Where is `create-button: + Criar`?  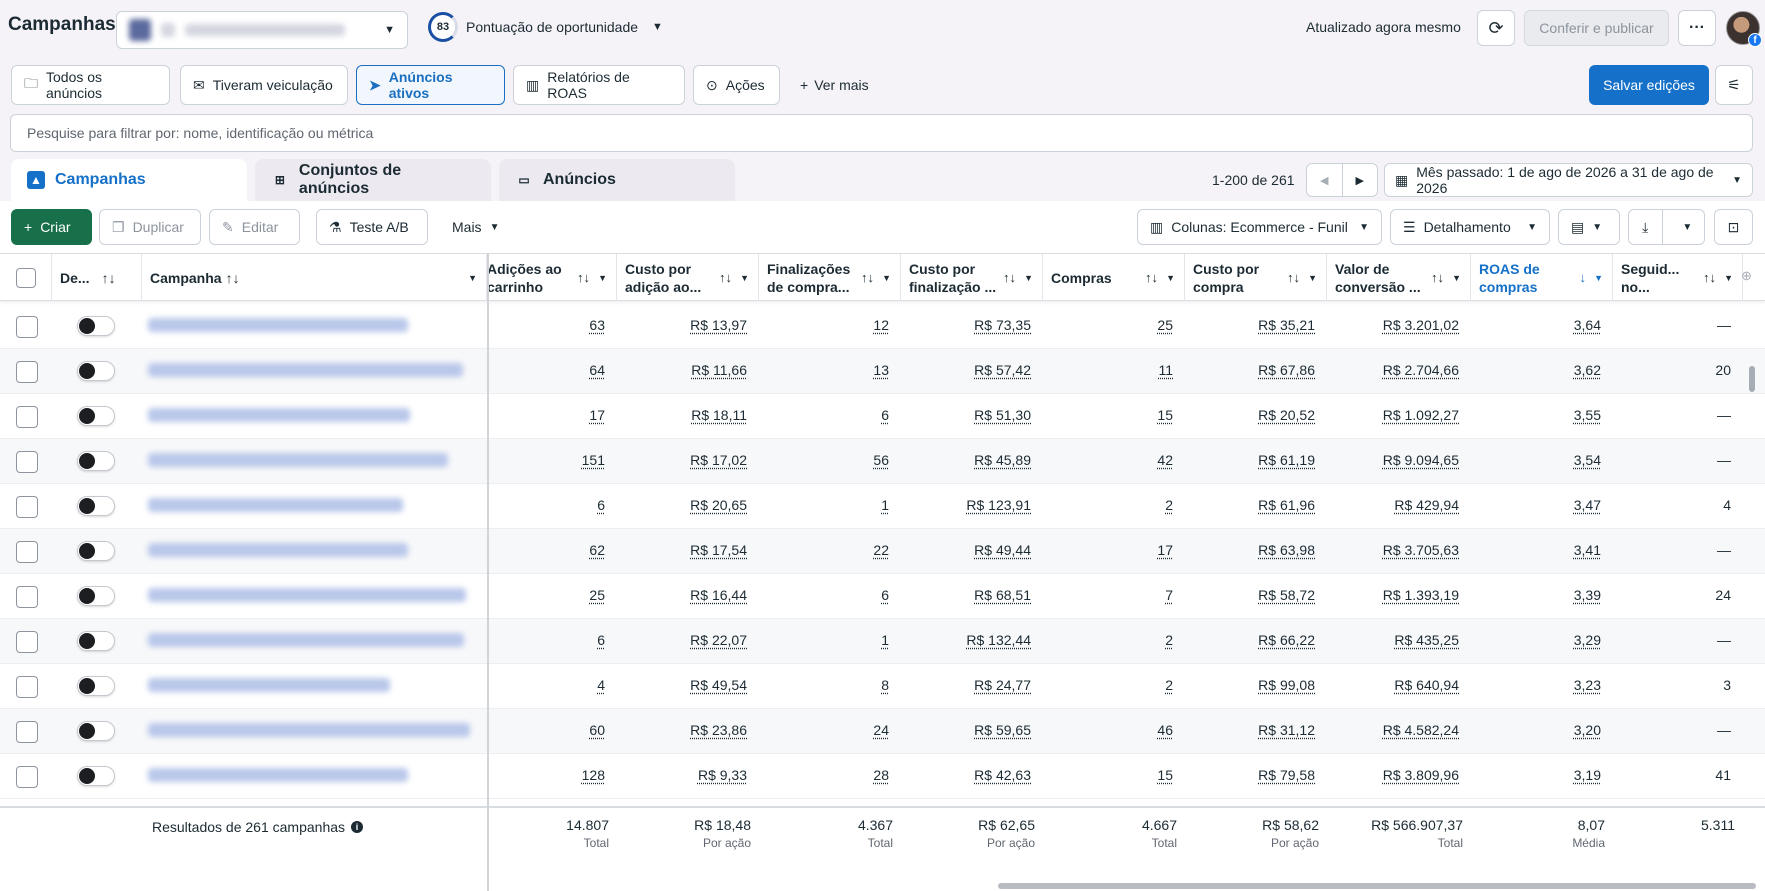 create-button: + Criar is located at coordinates (51, 227).